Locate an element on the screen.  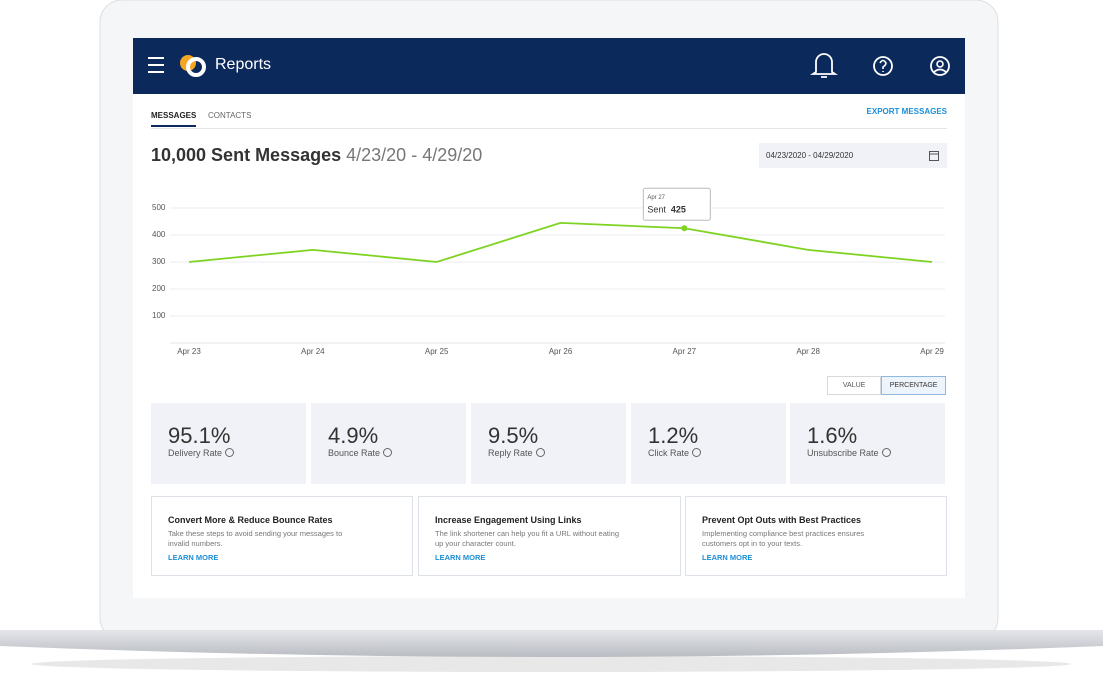
x-tick-label: Apr 23 is located at coordinates (189, 351).